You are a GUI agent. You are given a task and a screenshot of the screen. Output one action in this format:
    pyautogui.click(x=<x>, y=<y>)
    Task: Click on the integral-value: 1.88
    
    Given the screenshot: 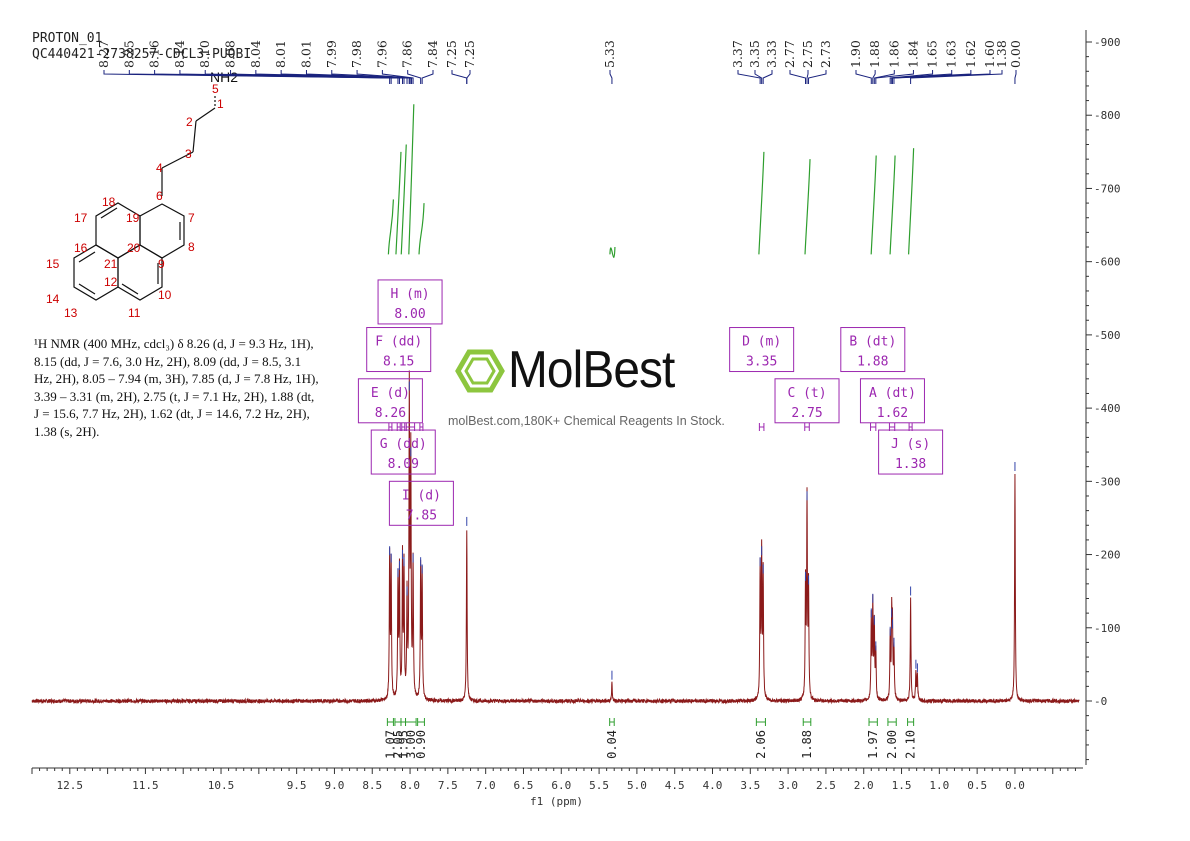 What is the action you would take?
    pyautogui.click(x=807, y=744)
    